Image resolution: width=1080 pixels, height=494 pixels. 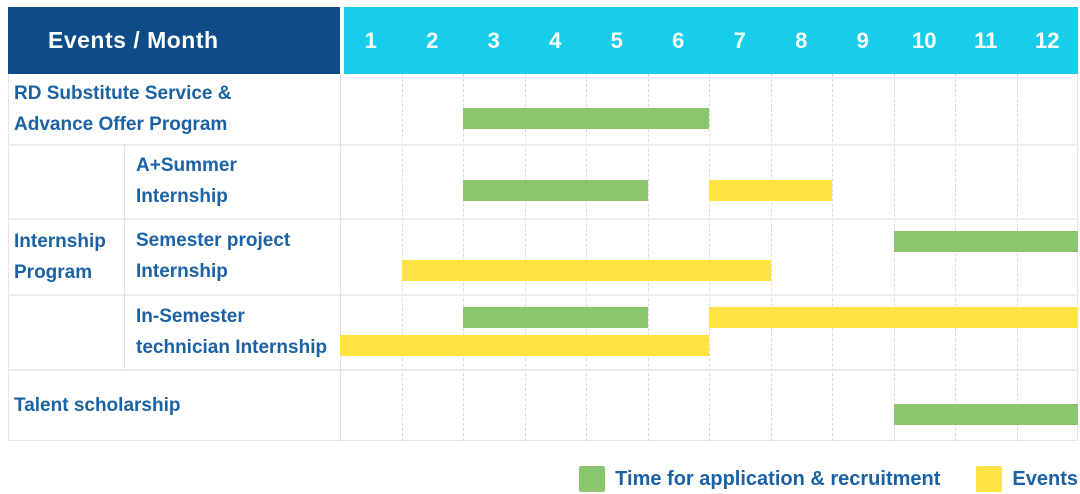 I want to click on bar-event-m1-m6, so click(x=524, y=345).